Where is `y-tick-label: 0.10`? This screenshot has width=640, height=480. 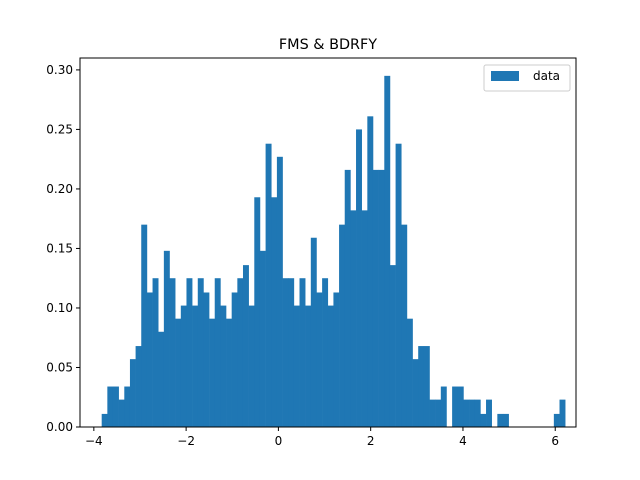
y-tick-label: 0.10 is located at coordinates (59, 308).